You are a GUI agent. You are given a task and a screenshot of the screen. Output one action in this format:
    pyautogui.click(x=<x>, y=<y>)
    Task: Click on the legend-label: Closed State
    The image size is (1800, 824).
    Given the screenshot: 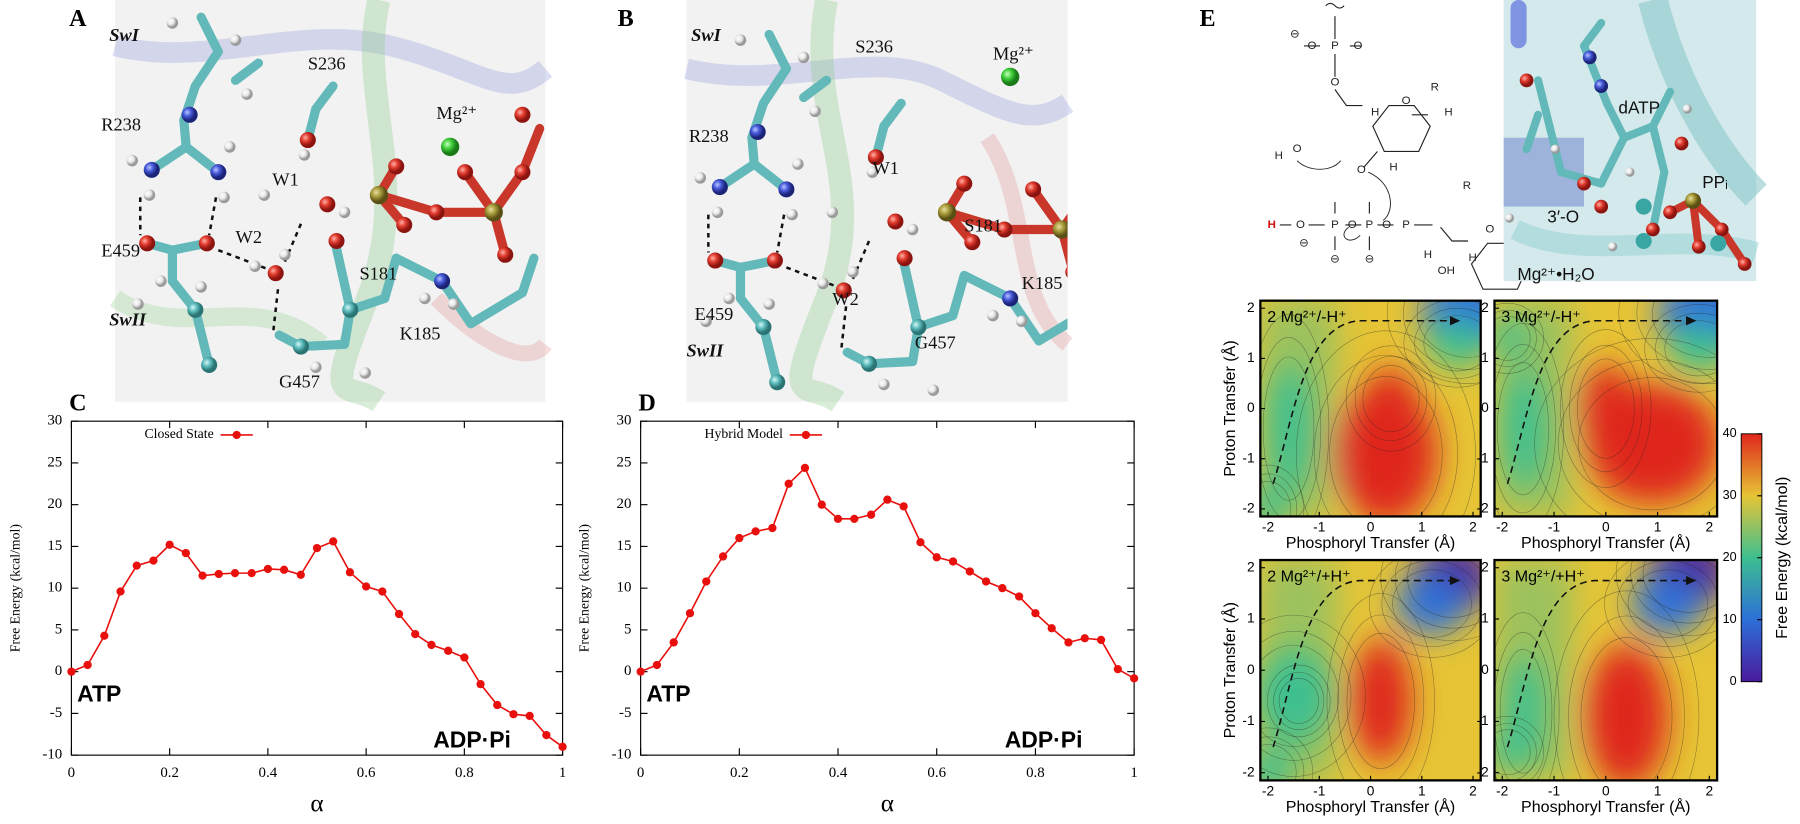 What is the action you would take?
    pyautogui.click(x=178, y=433)
    